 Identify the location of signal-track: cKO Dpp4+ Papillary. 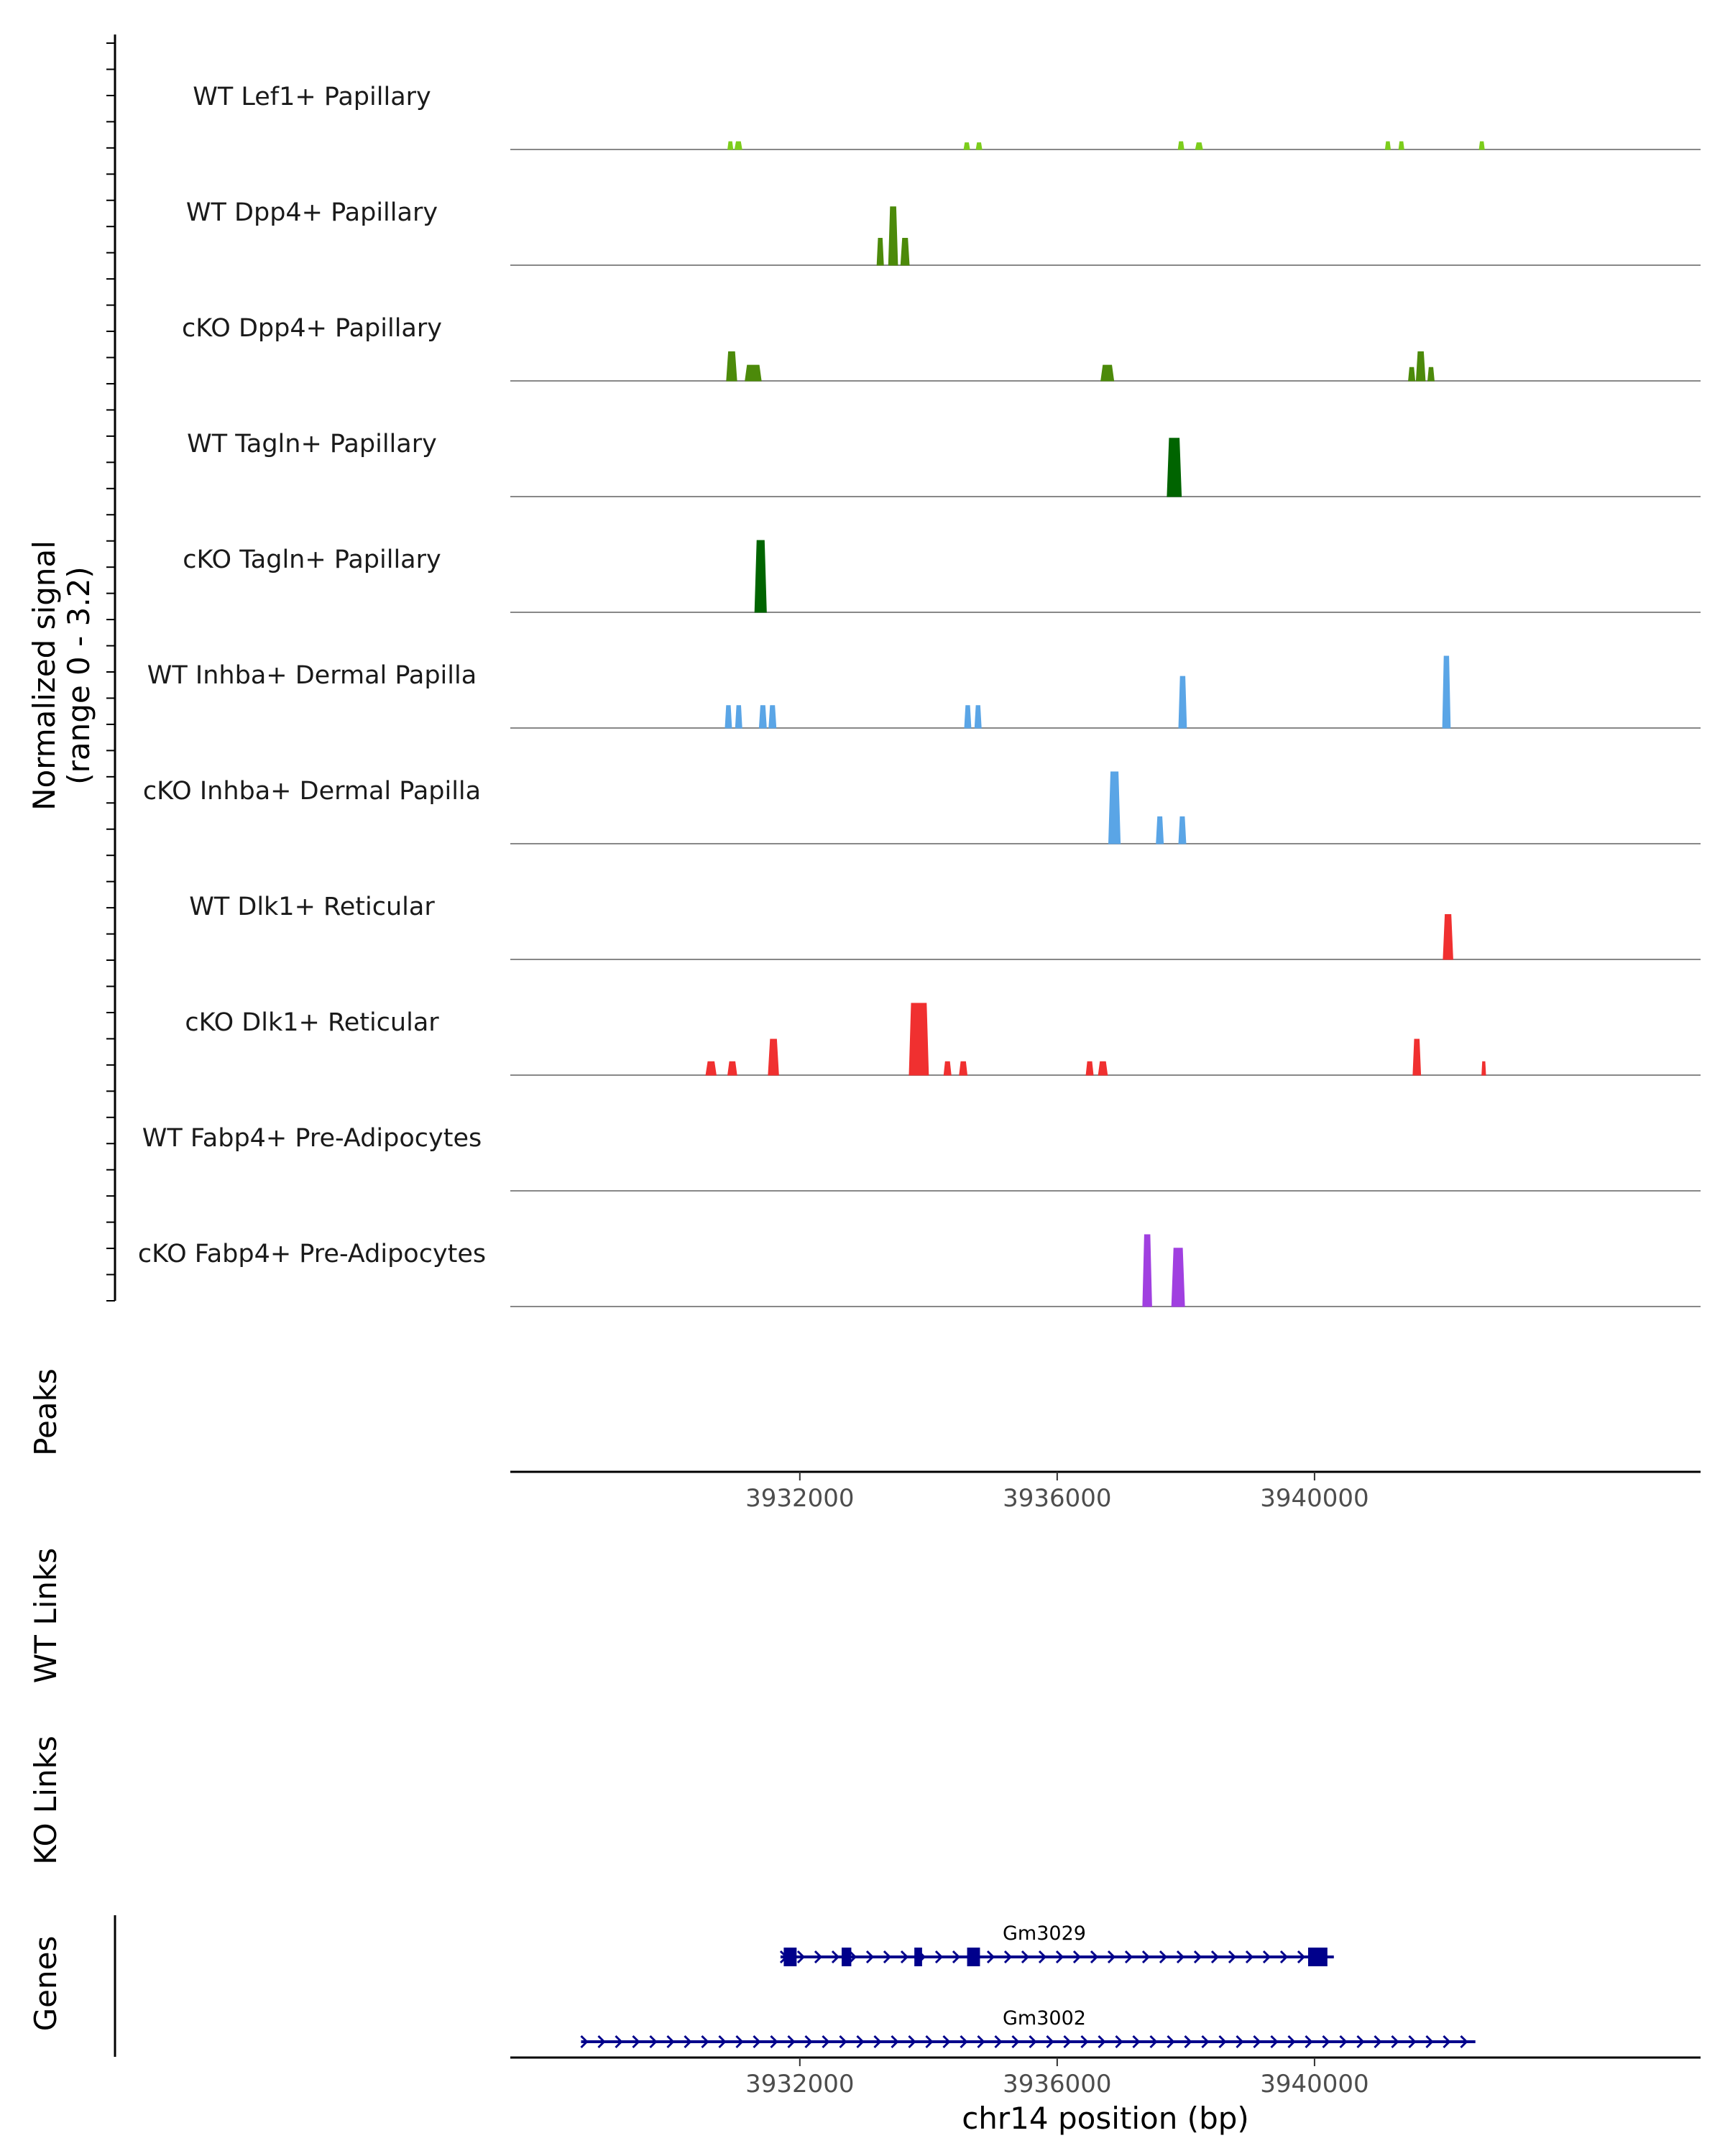
(941, 348).